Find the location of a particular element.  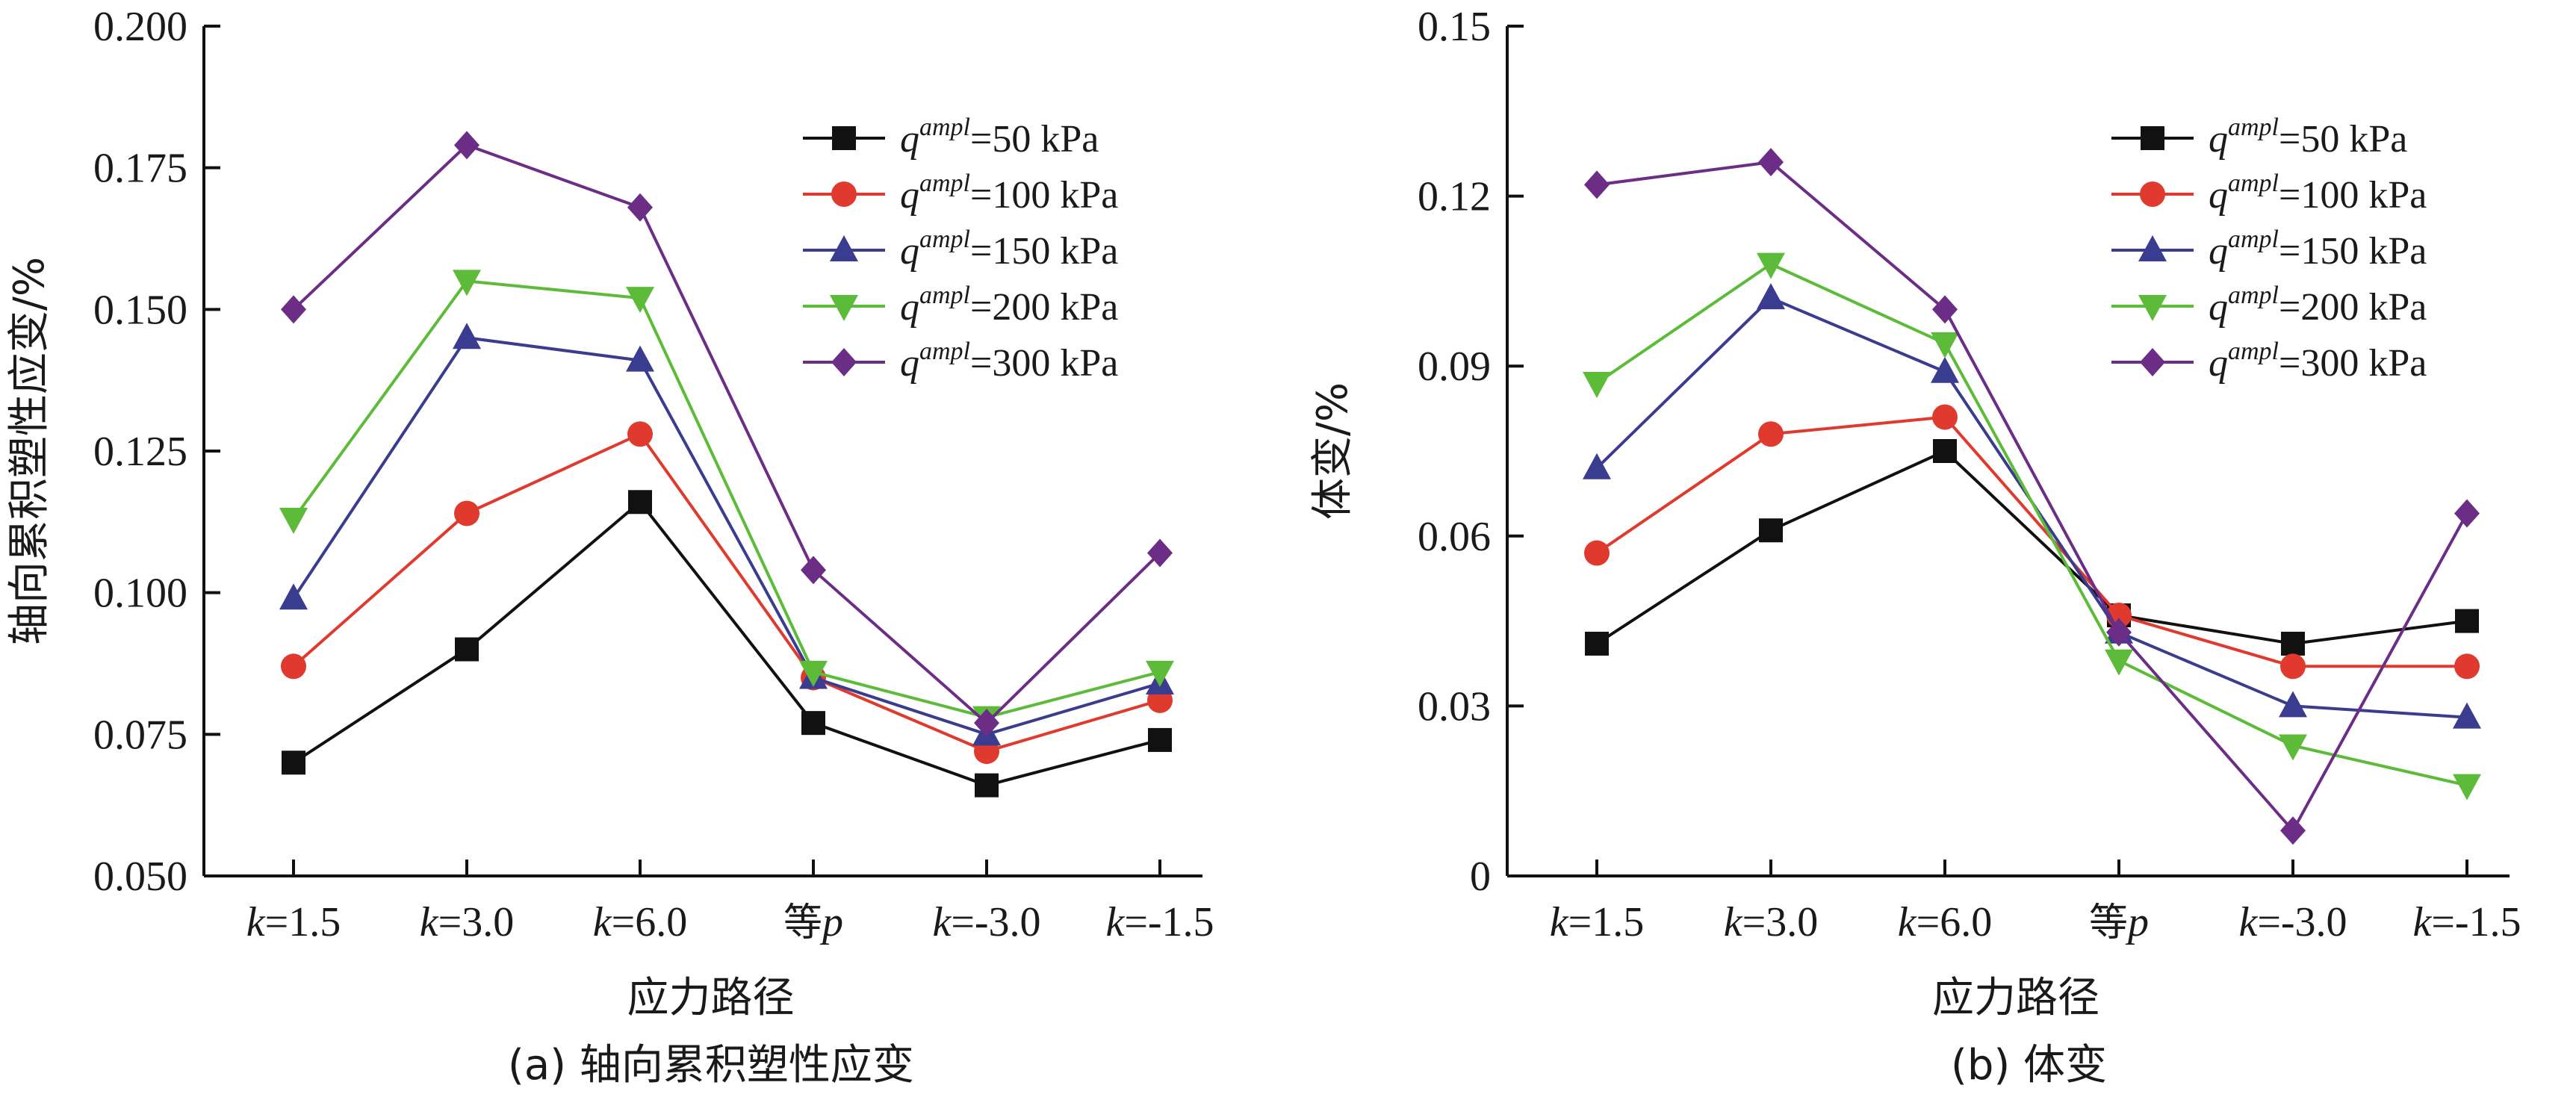

y-axis-title: 体变/% is located at coordinates (1333, 451).